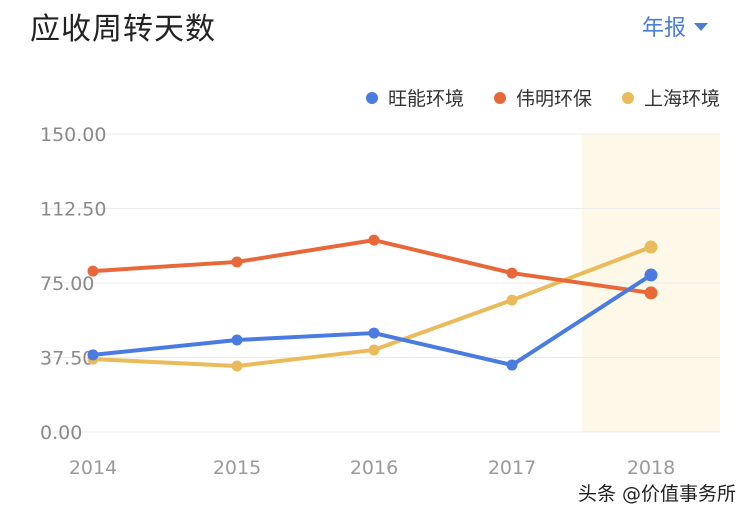  What do you see at coordinates (656, 494) in the screenshot?
I see `watermark: 头条 @价值事务所` at bounding box center [656, 494].